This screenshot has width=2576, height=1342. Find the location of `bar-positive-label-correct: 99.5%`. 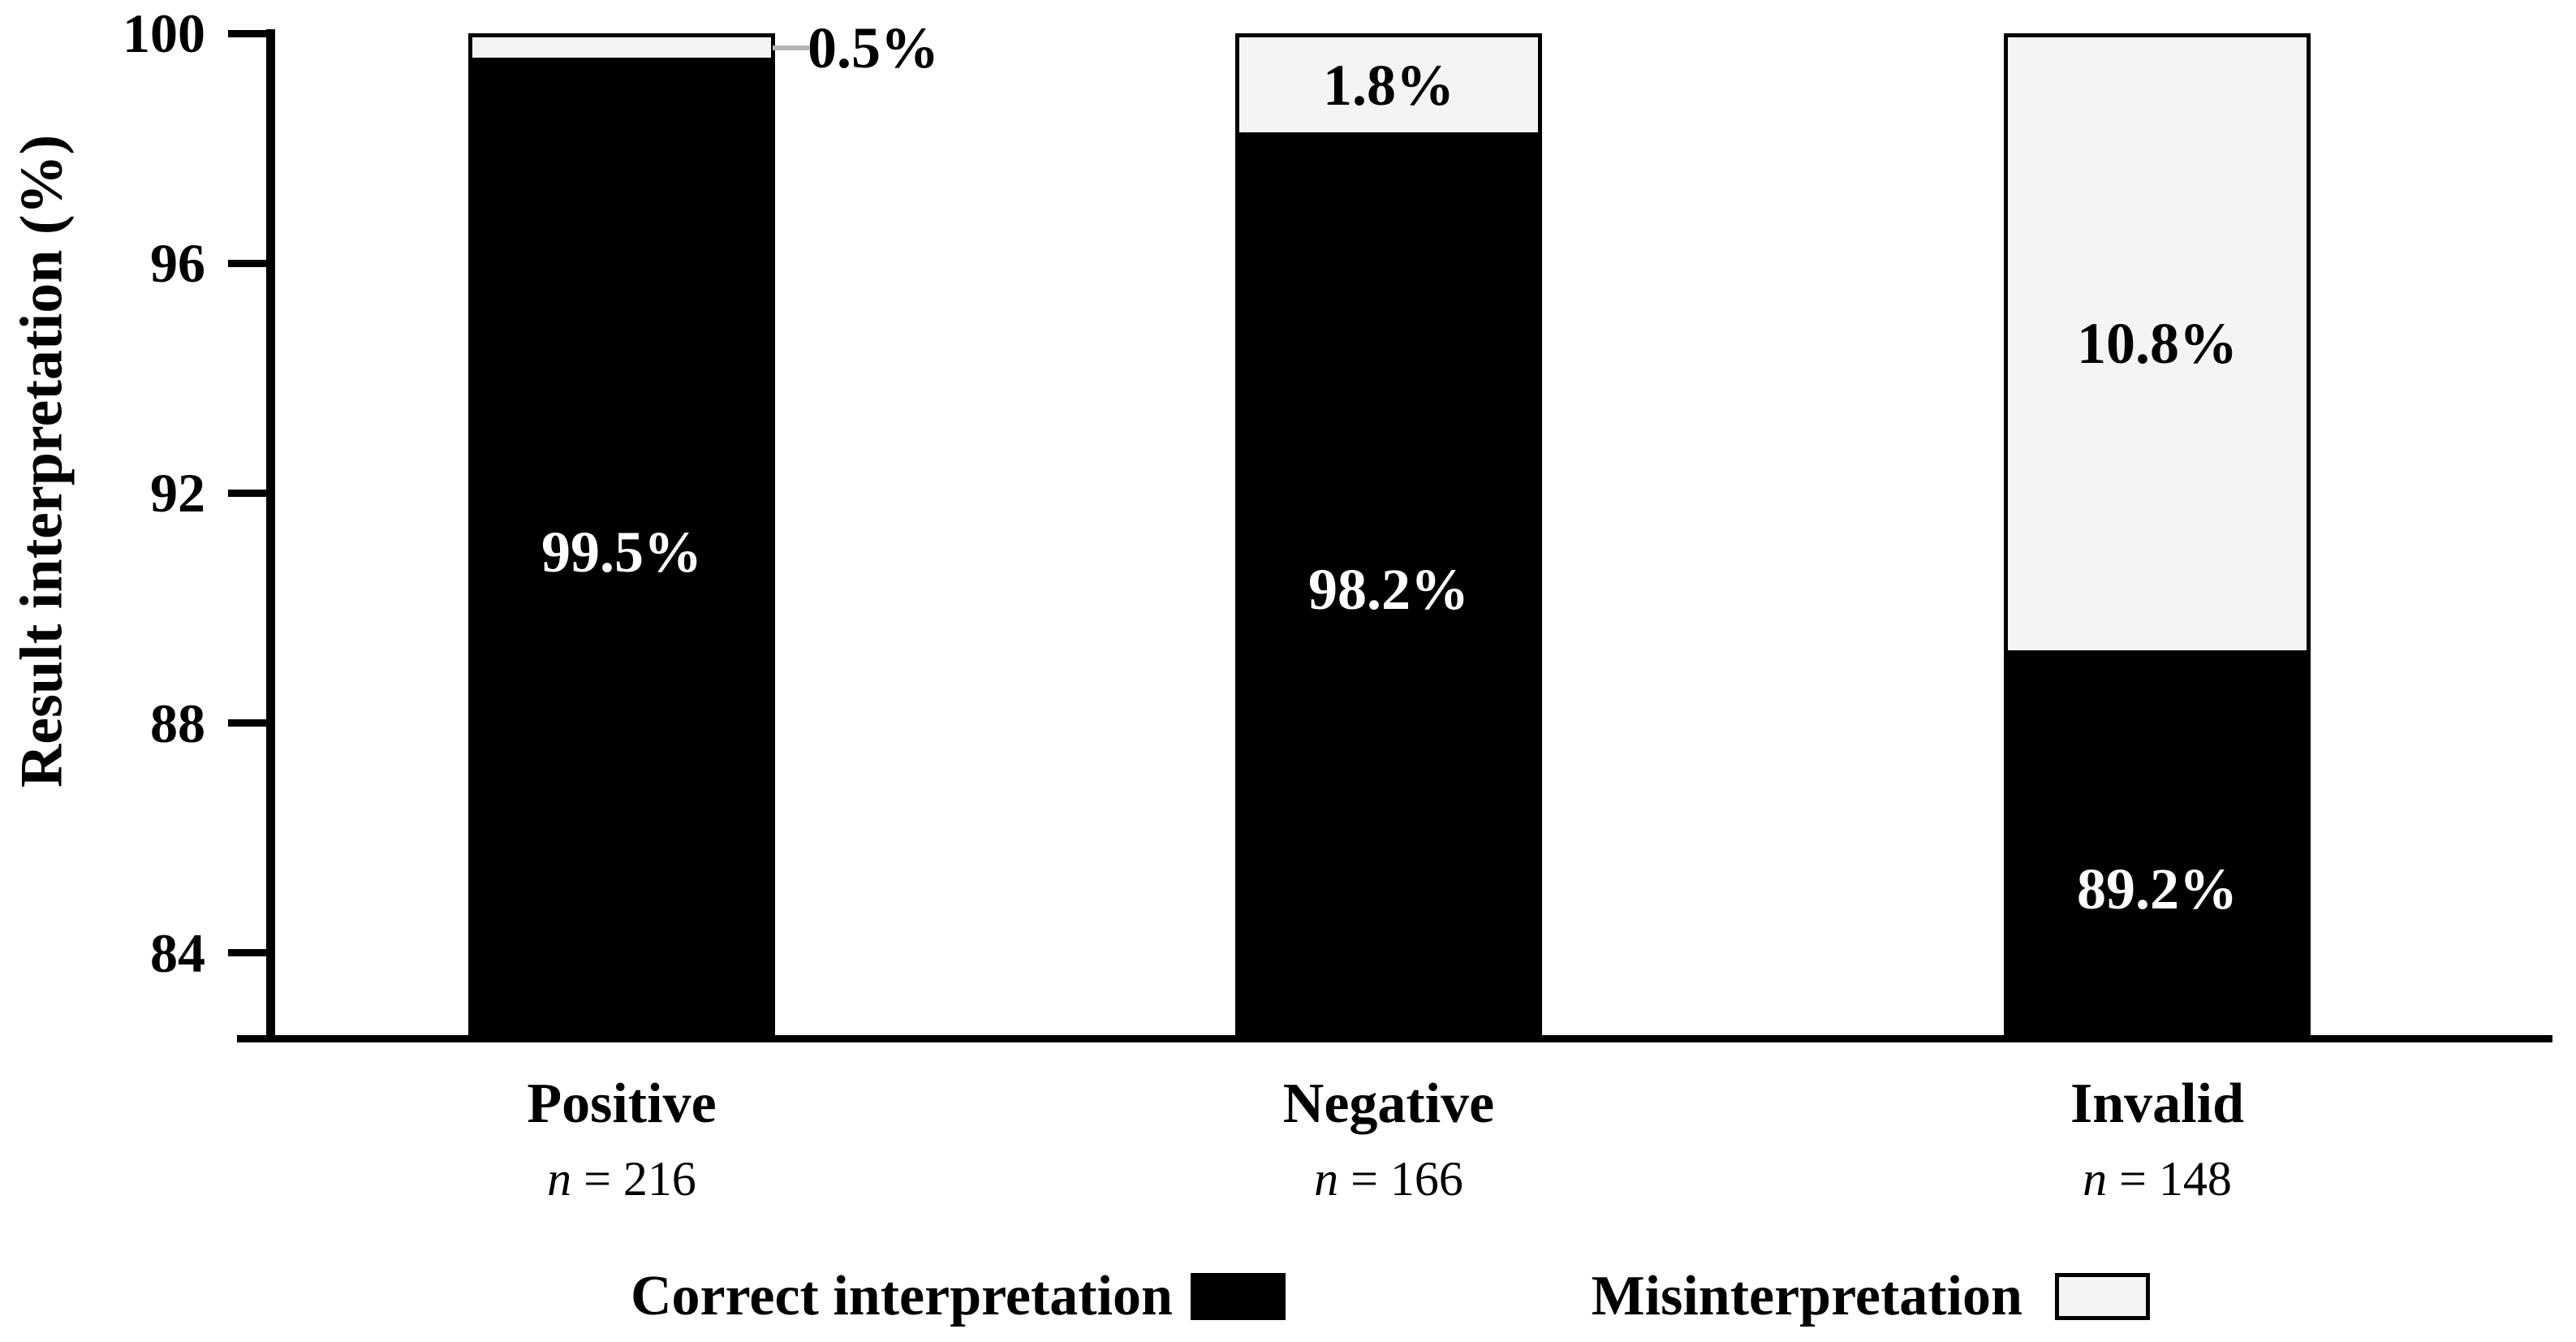

bar-positive-label-correct: 99.5% is located at coordinates (622, 553).